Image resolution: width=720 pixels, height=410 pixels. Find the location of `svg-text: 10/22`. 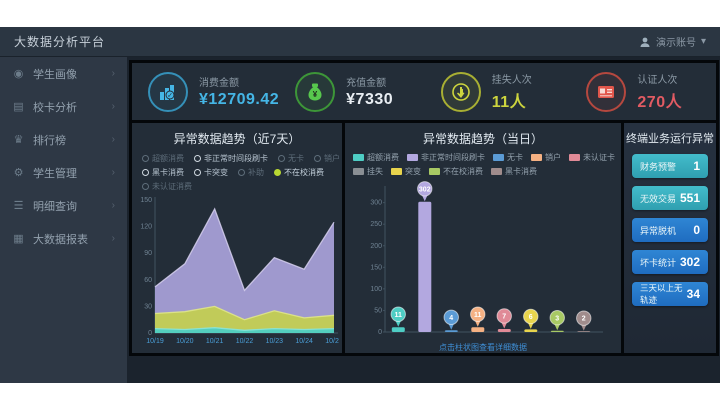

svg-text: 10/22 is located at coordinates (245, 341).